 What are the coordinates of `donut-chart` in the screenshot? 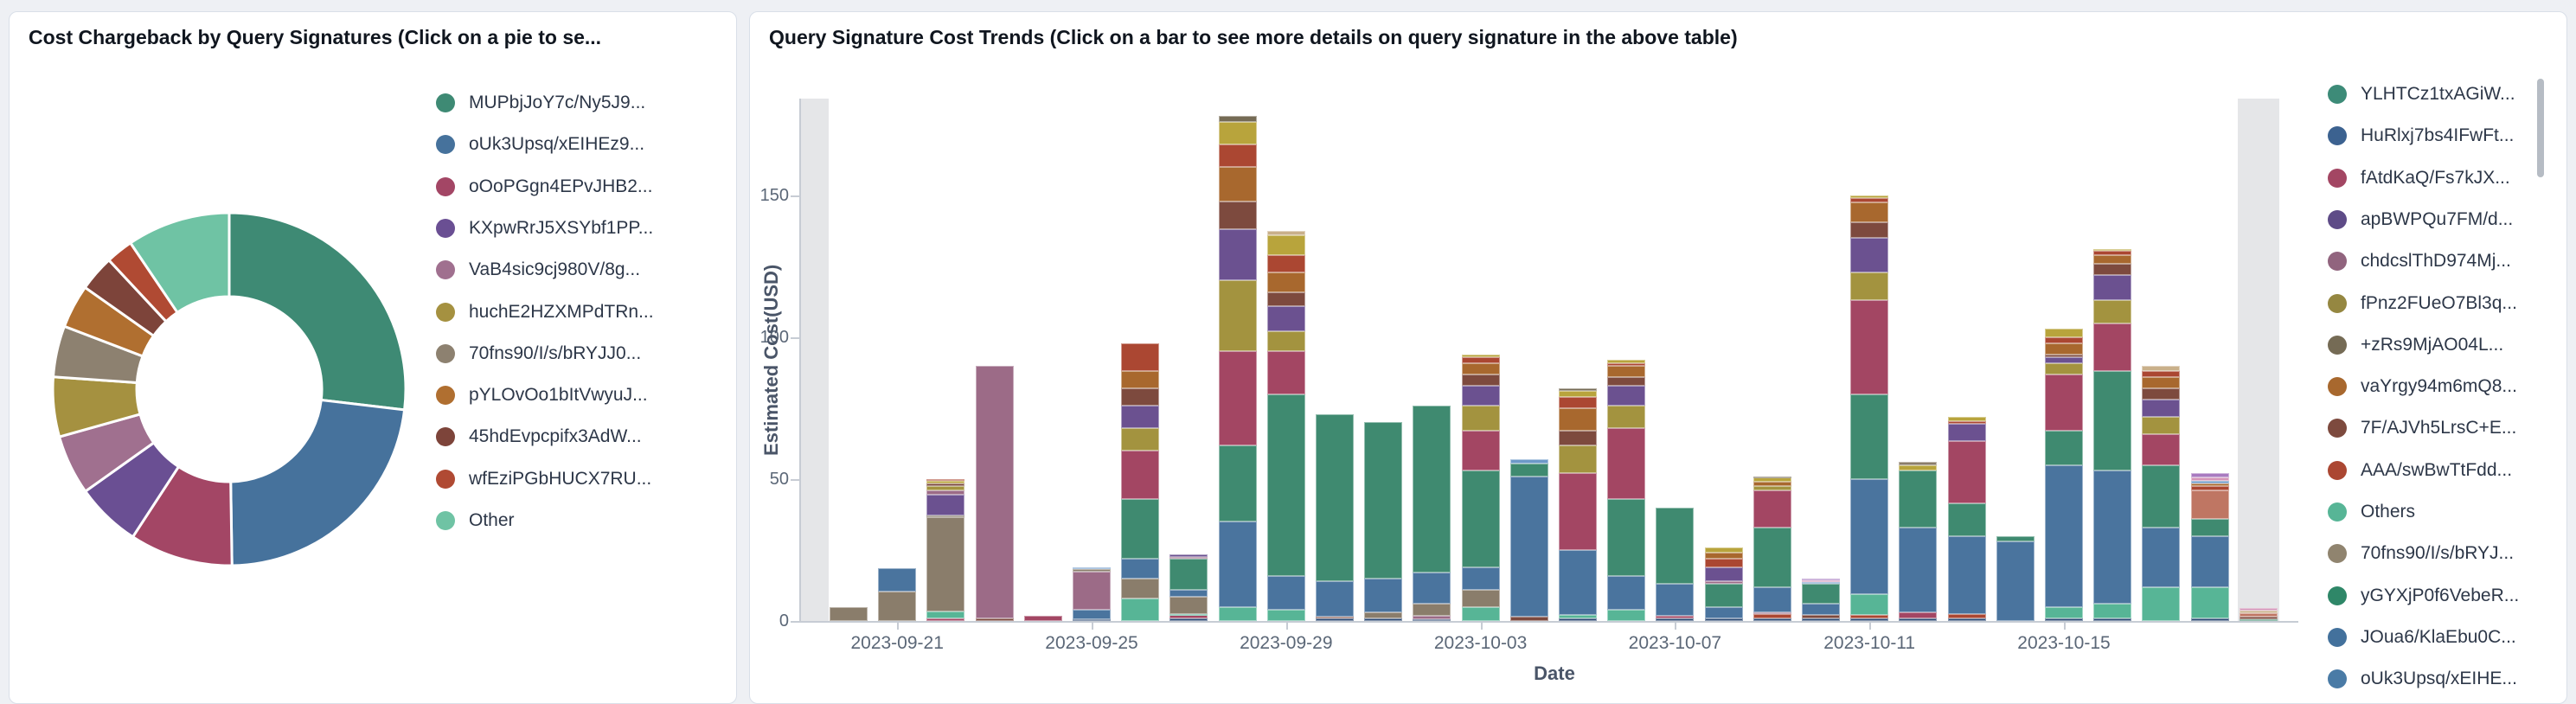 It's located at (259, 401).